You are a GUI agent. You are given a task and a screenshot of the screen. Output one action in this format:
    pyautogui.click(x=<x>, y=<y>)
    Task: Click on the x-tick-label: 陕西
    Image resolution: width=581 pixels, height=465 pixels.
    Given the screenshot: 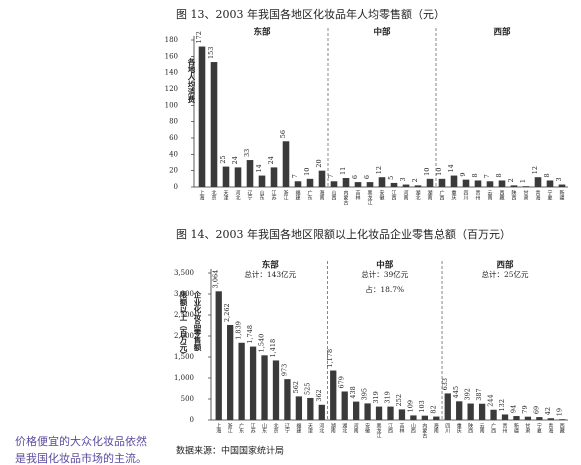 What is the action you would take?
    pyautogui.click(x=514, y=195)
    